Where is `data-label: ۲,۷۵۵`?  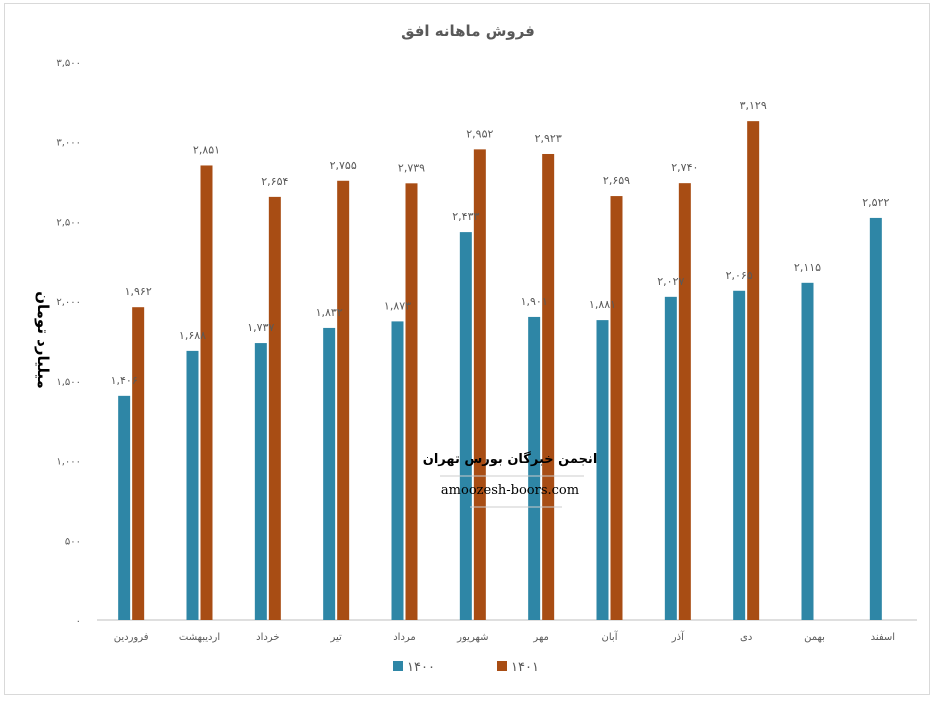 data-label: ۲,۷۵۵ is located at coordinates (343, 165).